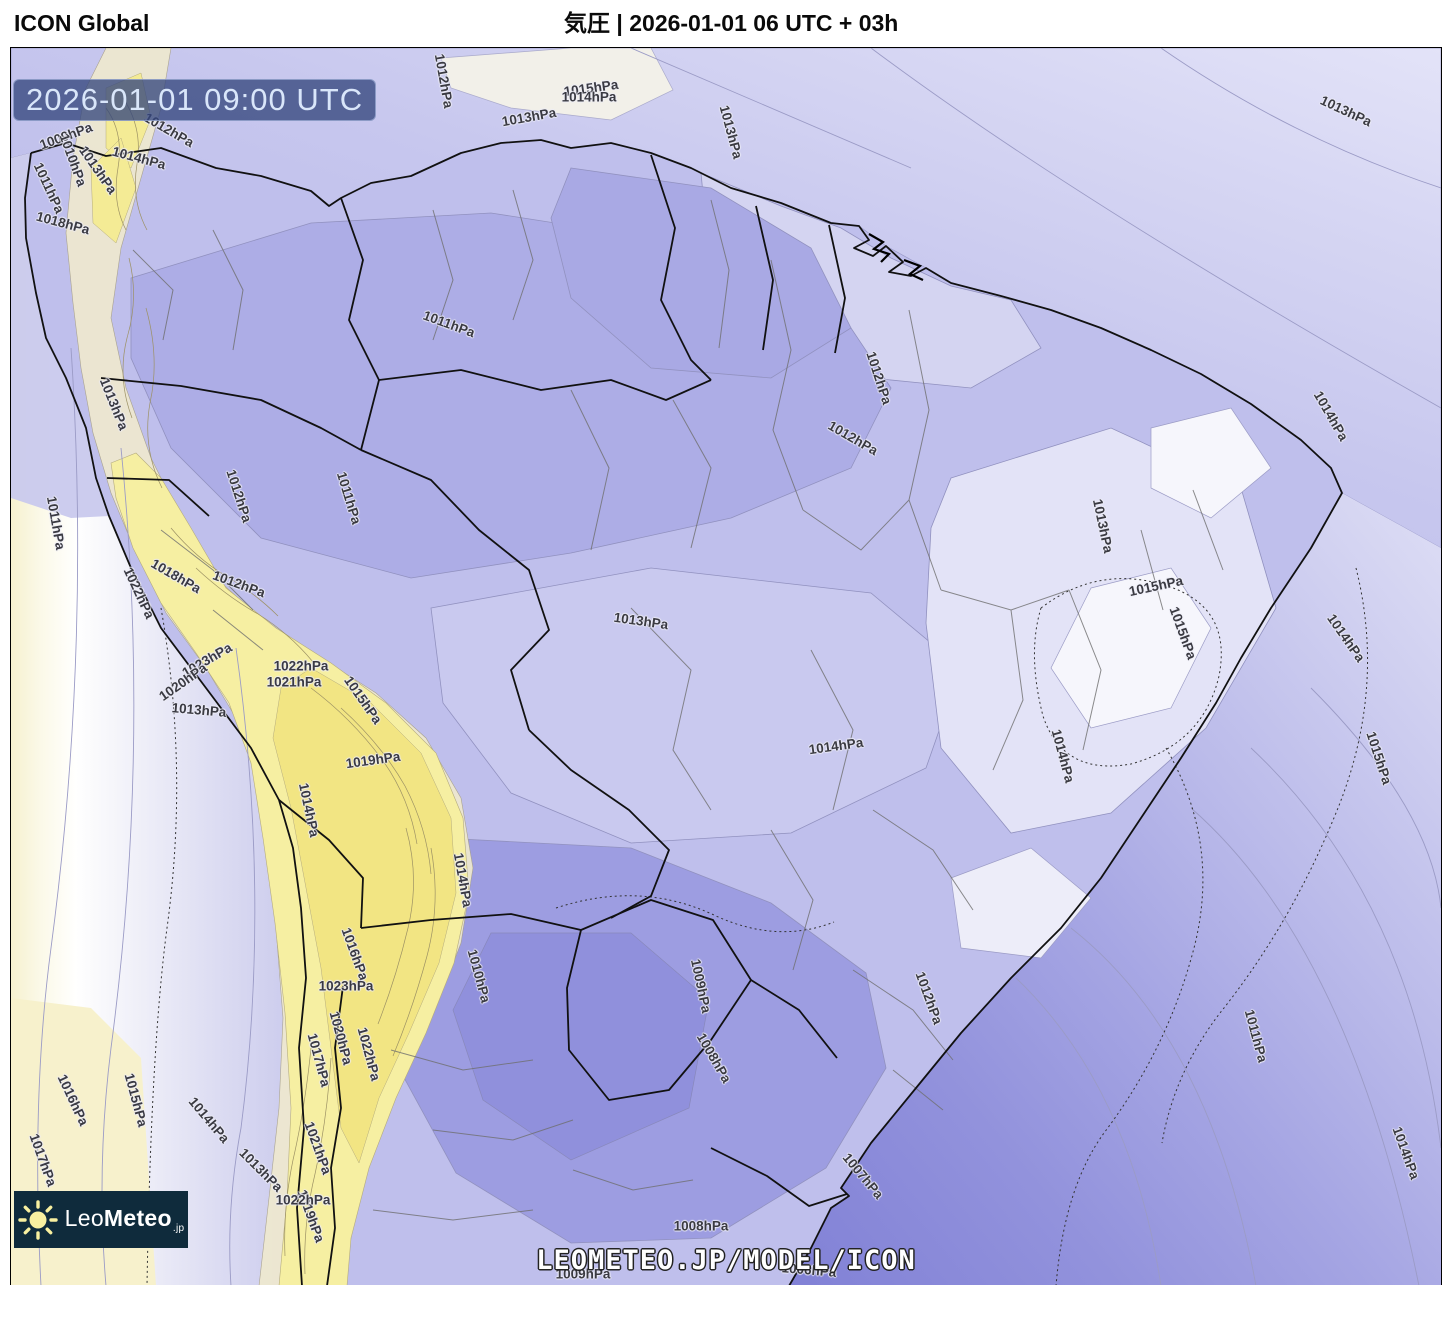 This screenshot has width=1449, height=1338. Describe the element at coordinates (726, 1260) in the screenshot. I see `watermark: LEOMETEO.JP/MODEL/ICON` at that location.